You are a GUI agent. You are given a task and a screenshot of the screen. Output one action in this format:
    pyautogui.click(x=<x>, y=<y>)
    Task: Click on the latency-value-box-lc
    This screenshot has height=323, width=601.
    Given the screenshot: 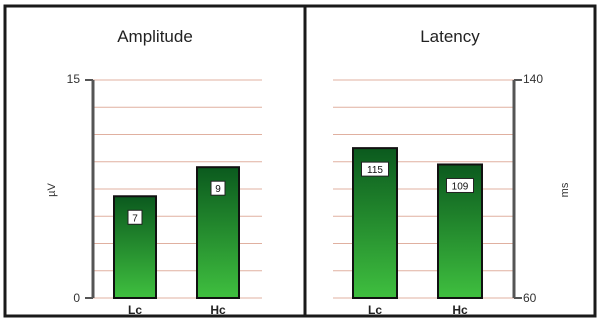 What is the action you would take?
    pyautogui.click(x=375, y=169)
    